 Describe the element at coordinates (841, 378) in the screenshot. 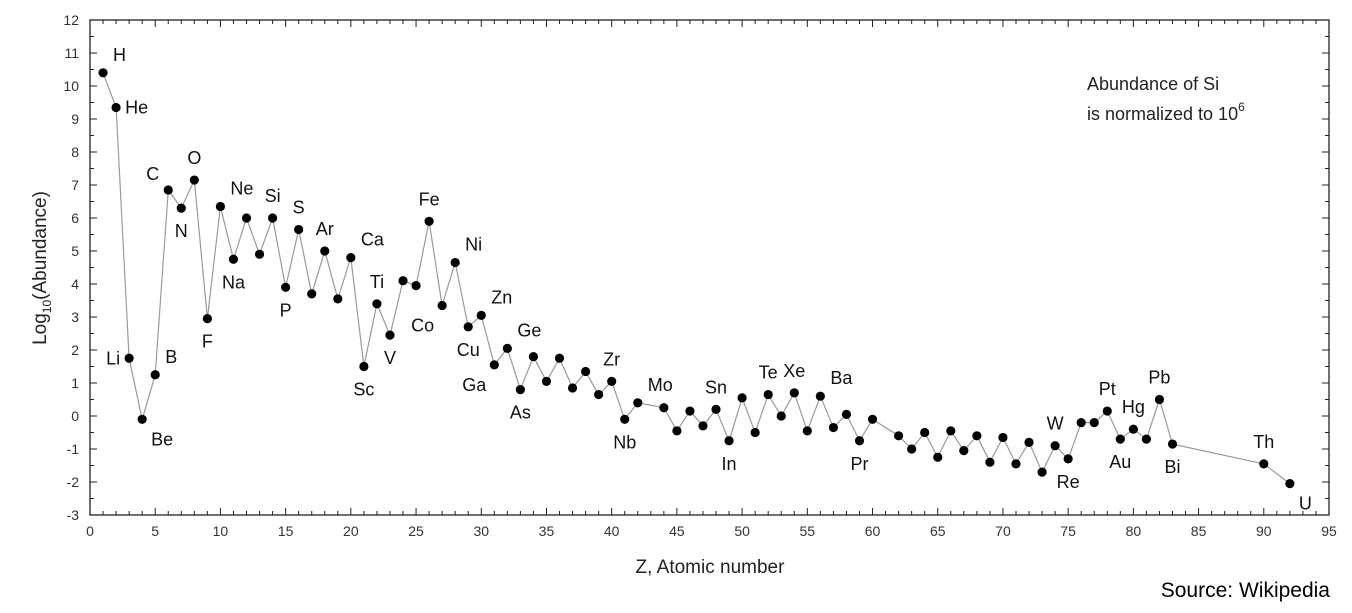

I see `element-label: Ba` at that location.